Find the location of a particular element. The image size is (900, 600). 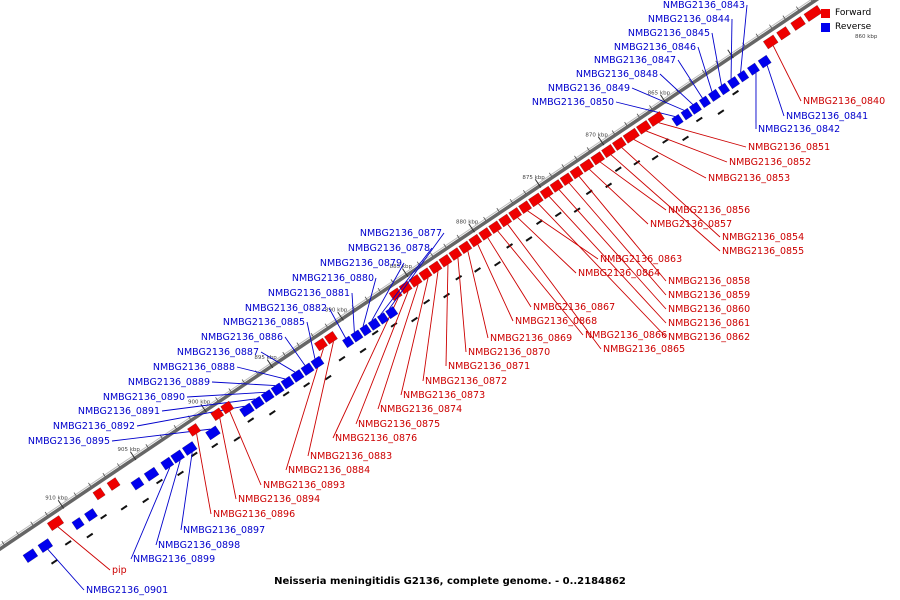

gene-label: NMBG2136_0891 is located at coordinates (119, 411).